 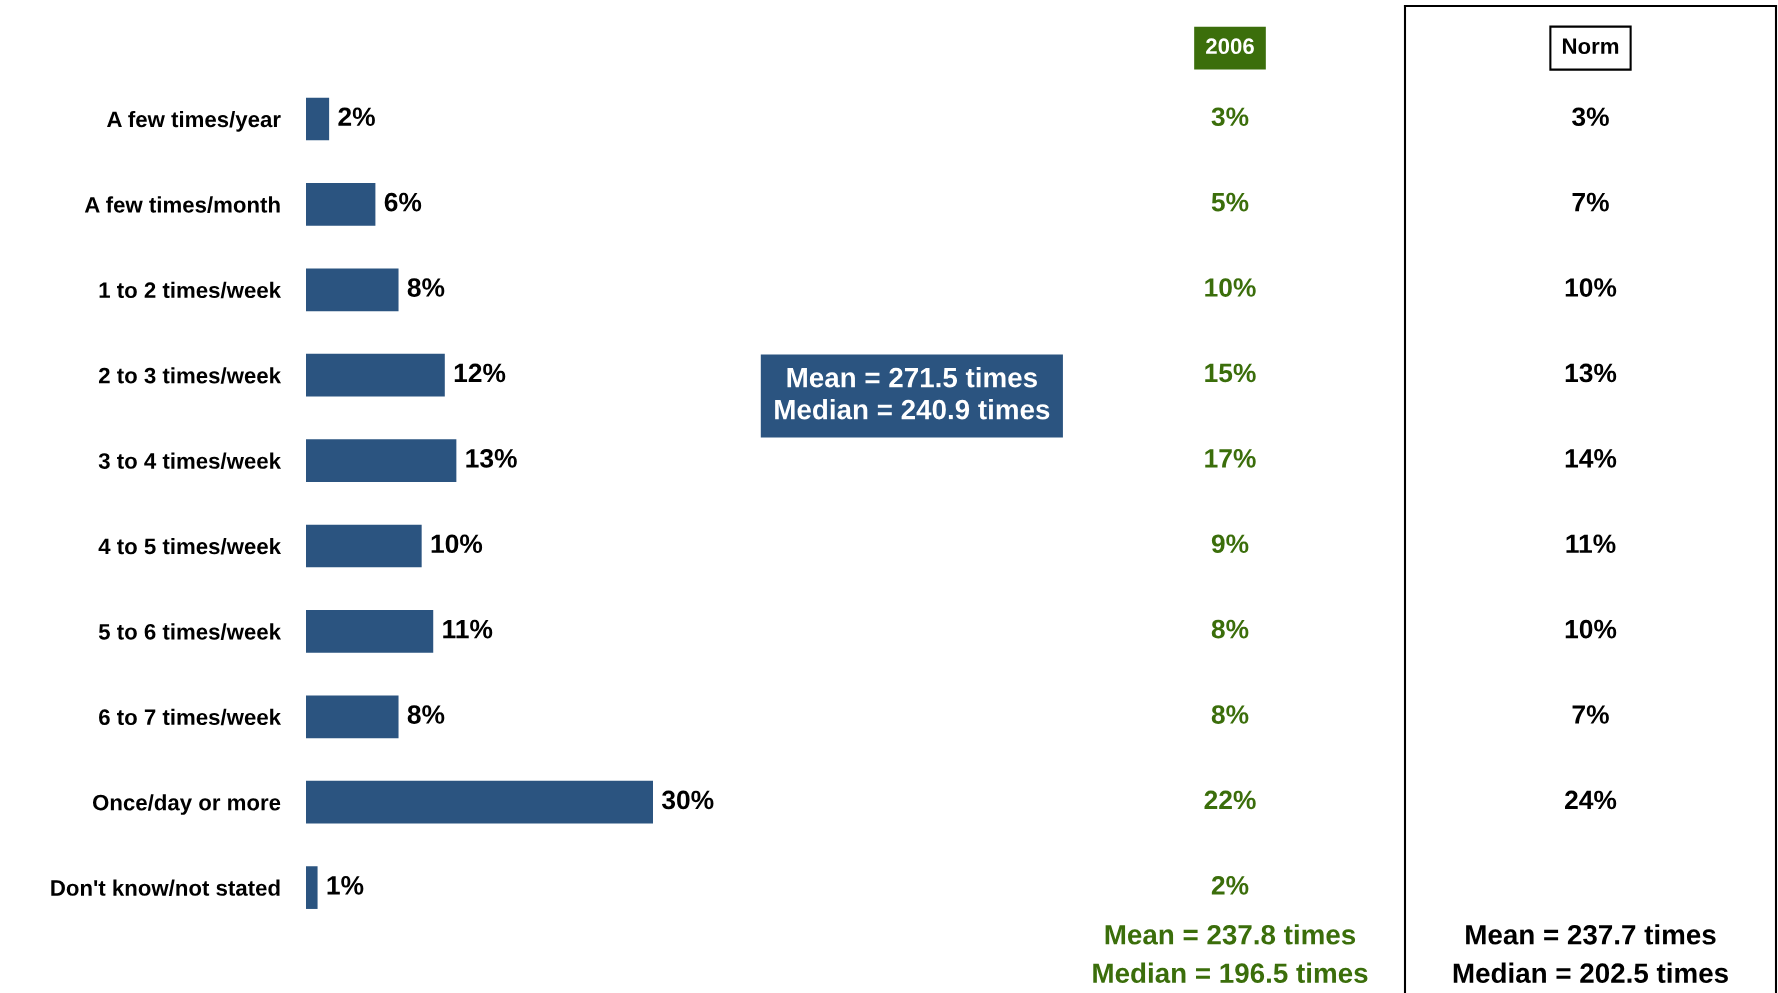 I want to click on y-tick-label: 3 to 4 times/week, so click(x=190, y=461).